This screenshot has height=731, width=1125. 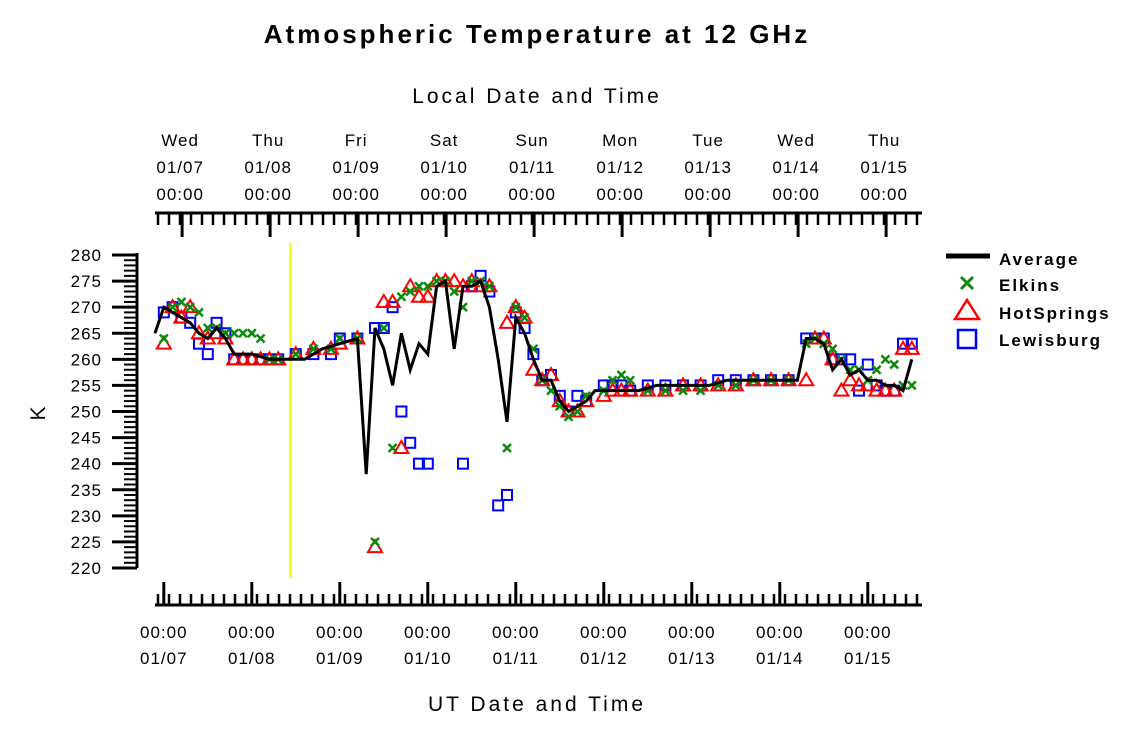 I want to click on y-axis-labels: 280 275 270 265 260 255 250 245 240 235 230 225 220, so click(x=86, y=412).